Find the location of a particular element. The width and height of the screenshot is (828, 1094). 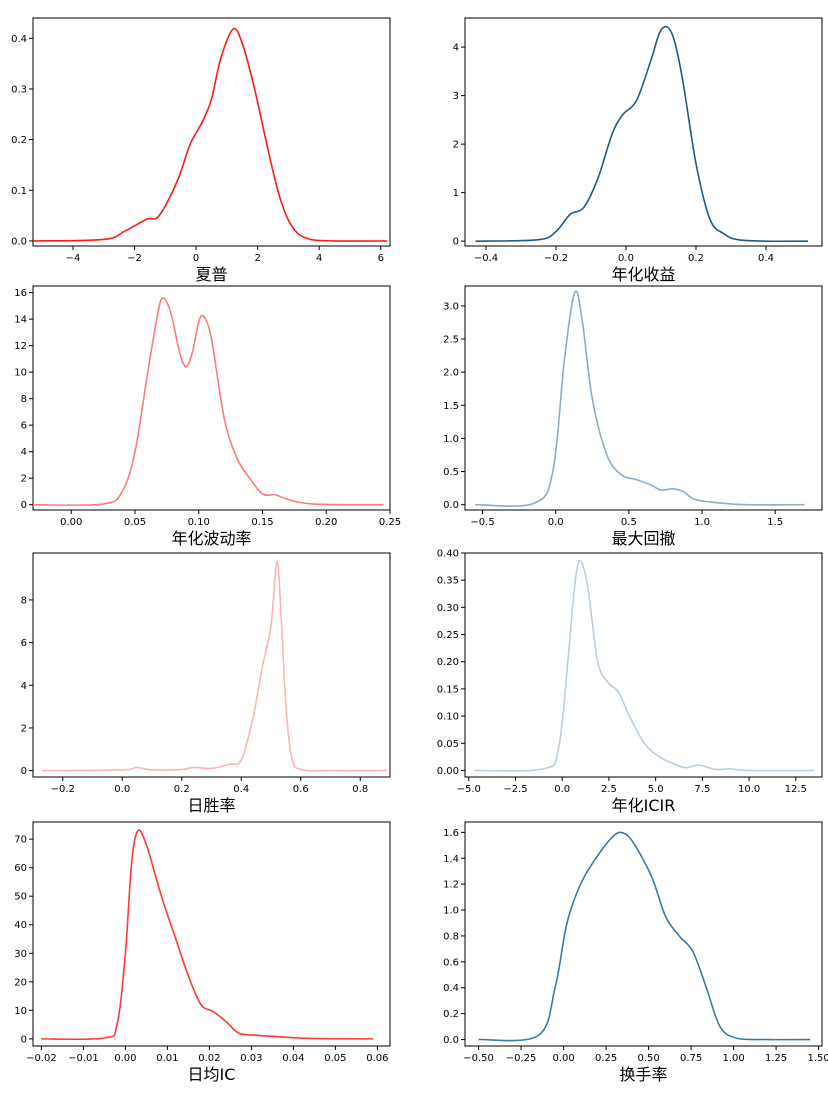

x-axis-label: 日胜率 is located at coordinates (211, 805).